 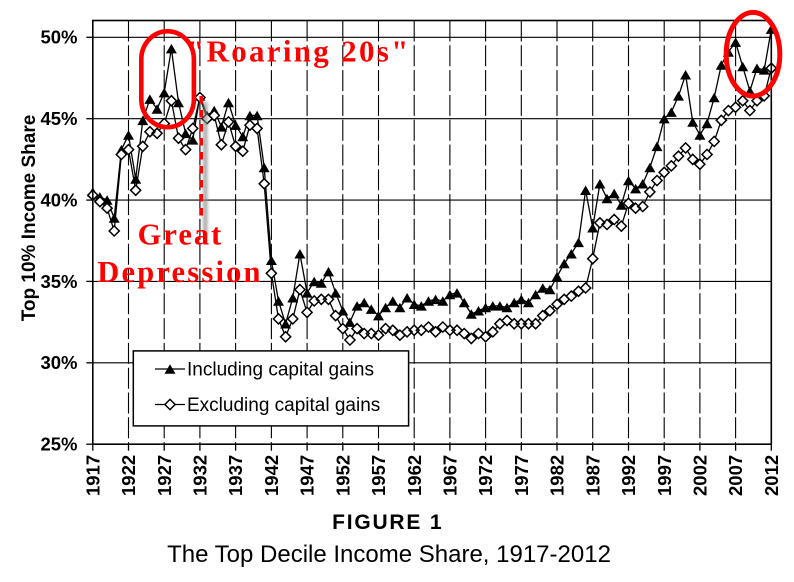 I want to click on svg-text: 1962, so click(x=414, y=475).